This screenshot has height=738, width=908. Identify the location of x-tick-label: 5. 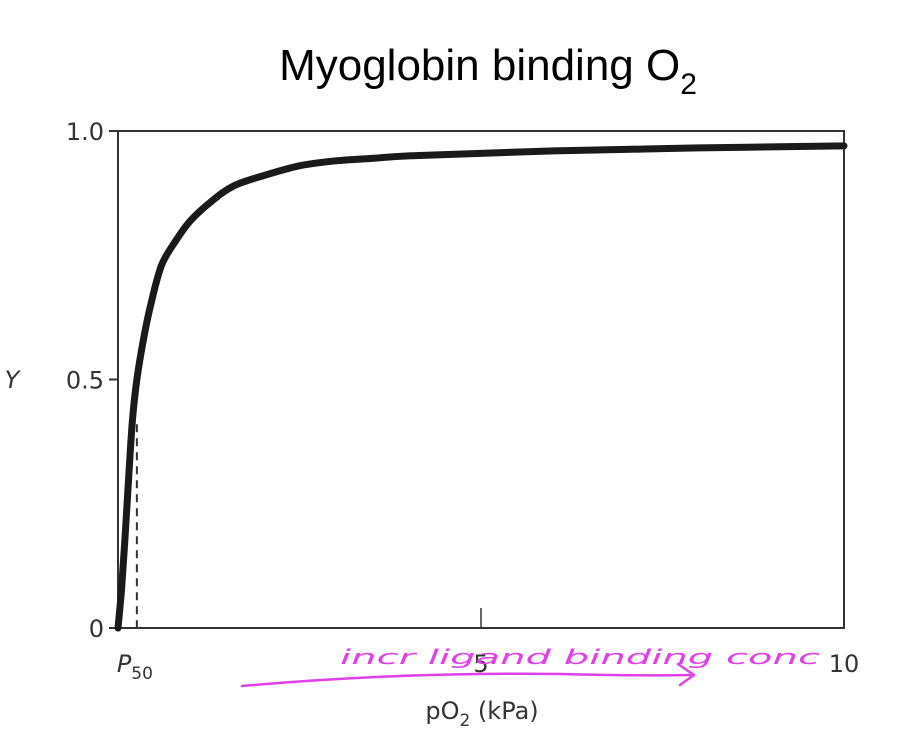
(480, 664).